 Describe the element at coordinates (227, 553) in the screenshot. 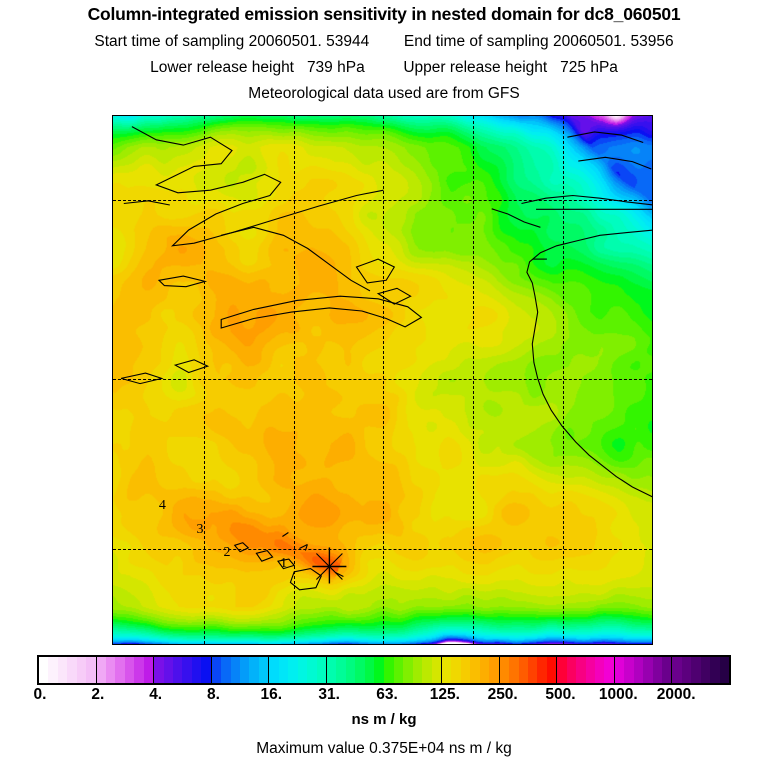

I see `day-marker-2: 2` at that location.